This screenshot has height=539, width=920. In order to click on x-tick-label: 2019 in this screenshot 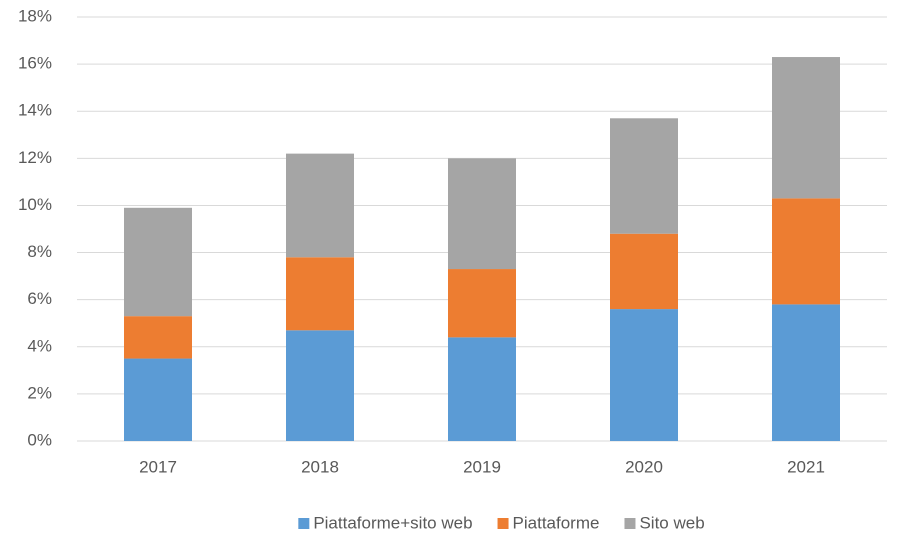, I will do `click(482, 466)`.